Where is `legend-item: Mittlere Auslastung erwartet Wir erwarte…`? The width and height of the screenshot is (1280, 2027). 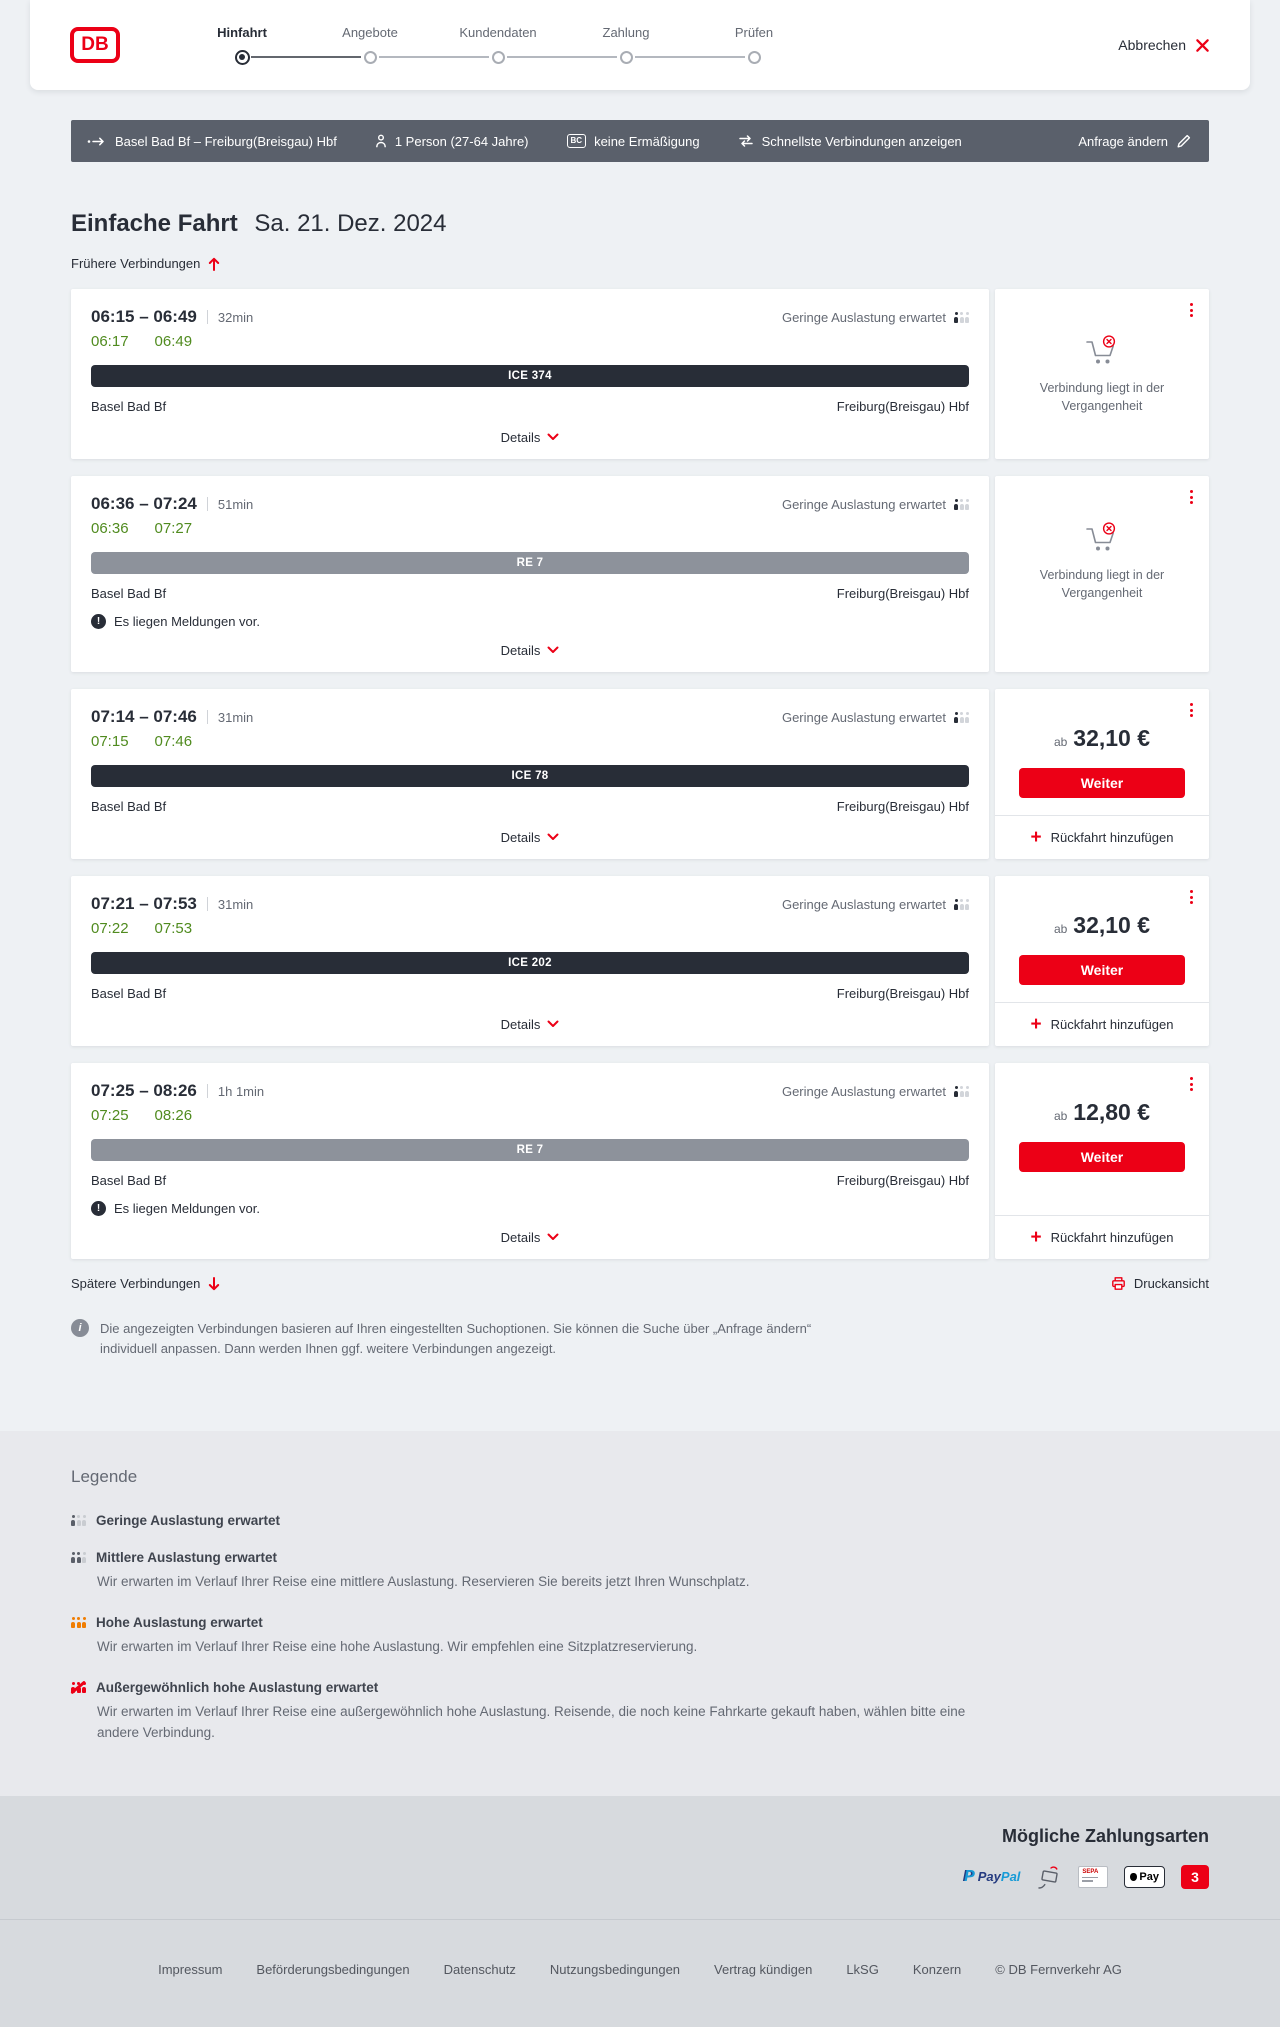 legend-item: Mittlere Auslastung erwartet Wir erwarte… is located at coordinates (640, 1571).